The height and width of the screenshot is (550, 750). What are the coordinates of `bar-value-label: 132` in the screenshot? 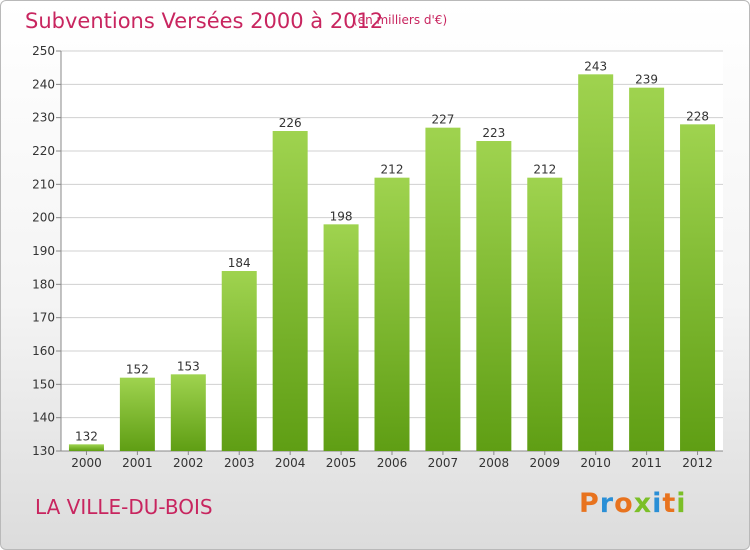 It's located at (86, 436).